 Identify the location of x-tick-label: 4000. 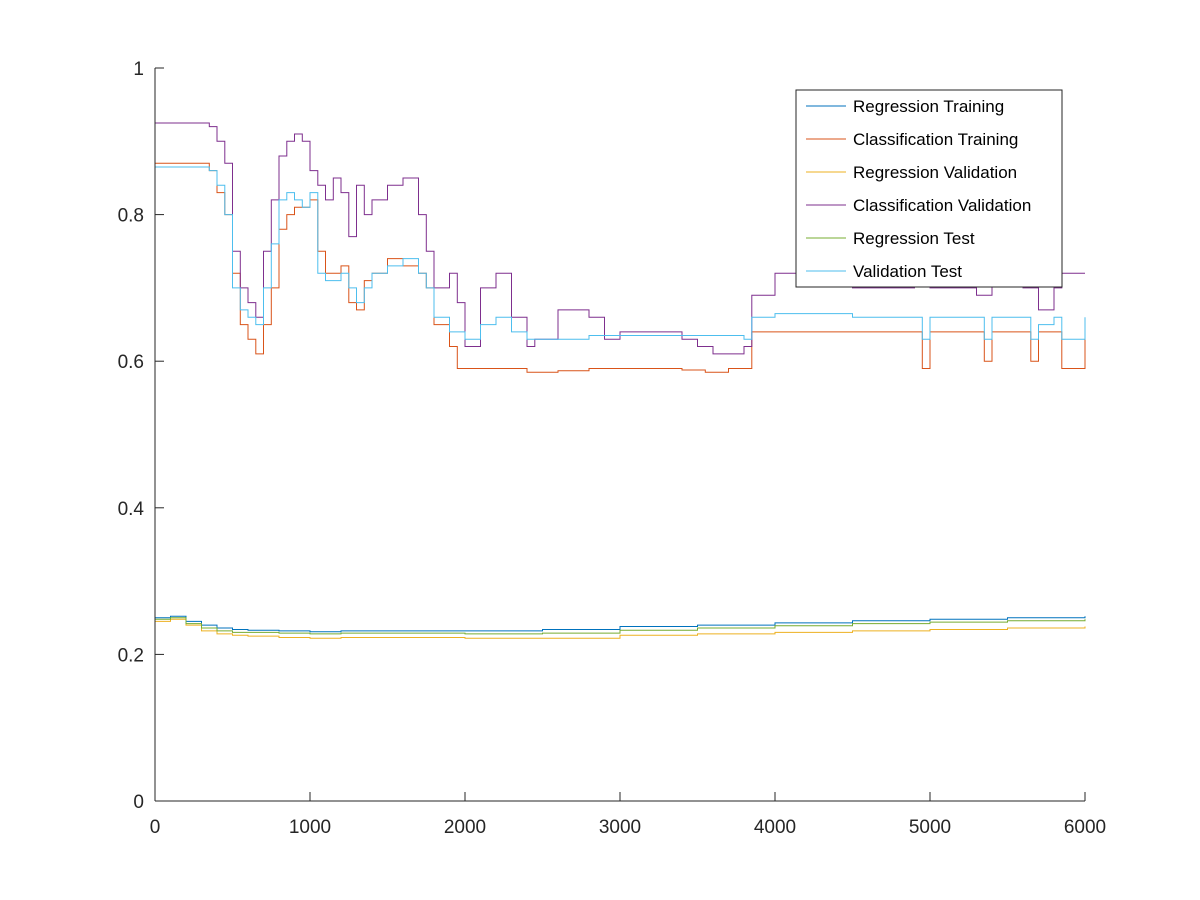
(775, 827).